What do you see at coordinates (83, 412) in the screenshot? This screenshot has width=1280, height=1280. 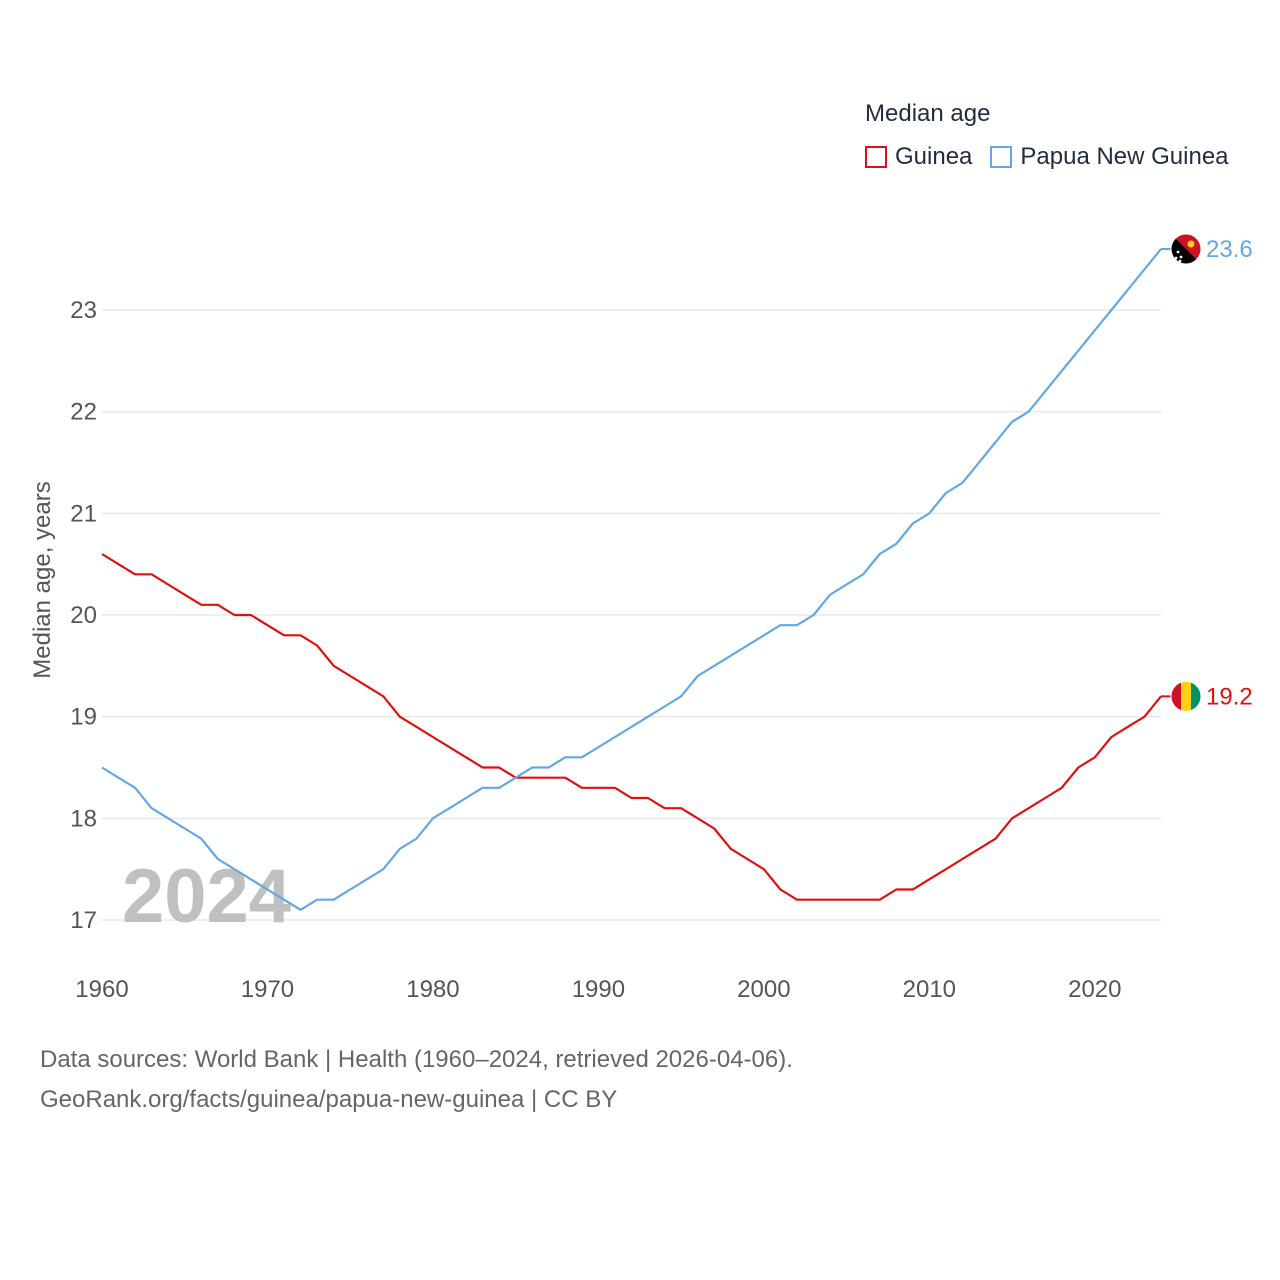 I see `y-tick-label: 22` at bounding box center [83, 412].